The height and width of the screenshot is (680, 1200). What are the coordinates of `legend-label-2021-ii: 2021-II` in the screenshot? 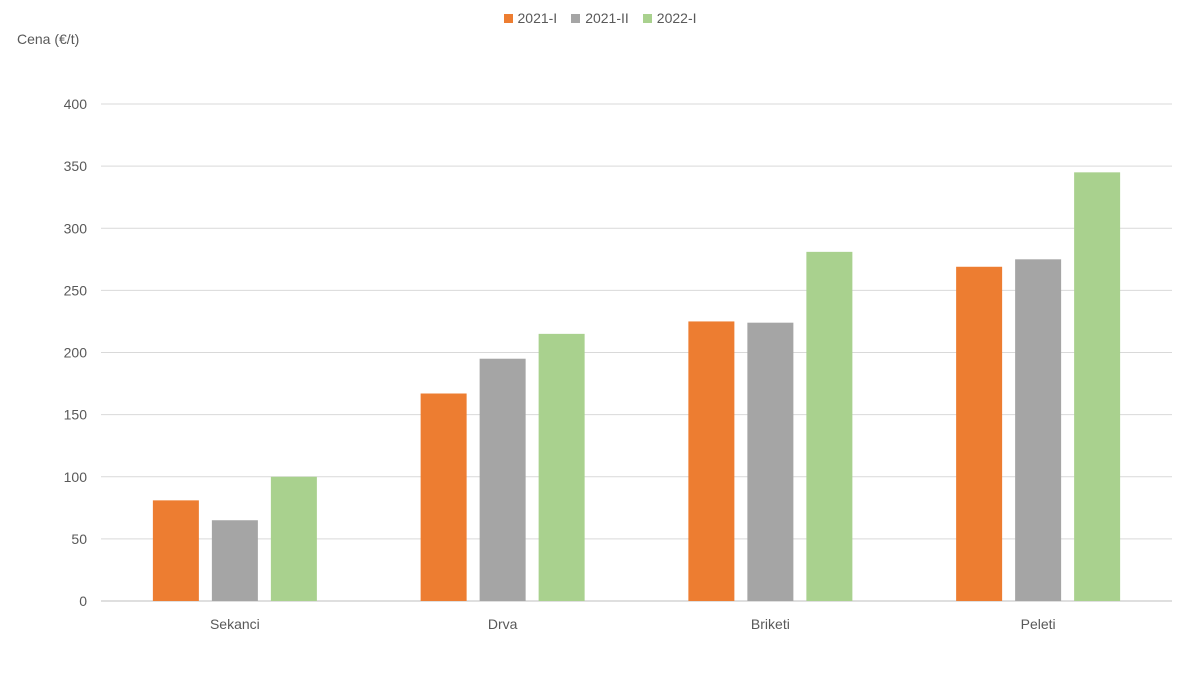 It's located at (607, 18).